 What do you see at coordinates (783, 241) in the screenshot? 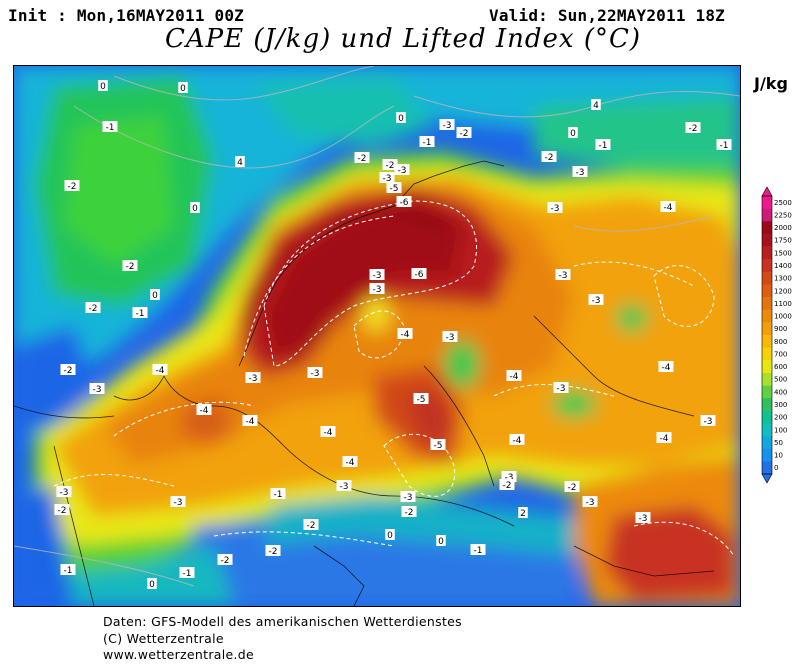
I see `legend-level-label: 1750` at bounding box center [783, 241].